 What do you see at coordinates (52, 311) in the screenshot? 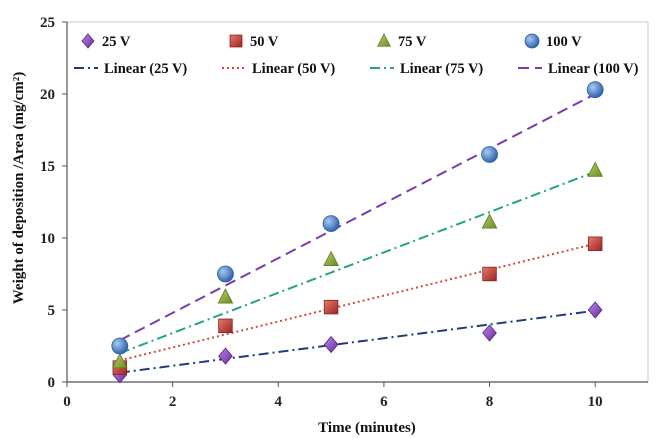
I see `y-tick-label: 5` at bounding box center [52, 311].